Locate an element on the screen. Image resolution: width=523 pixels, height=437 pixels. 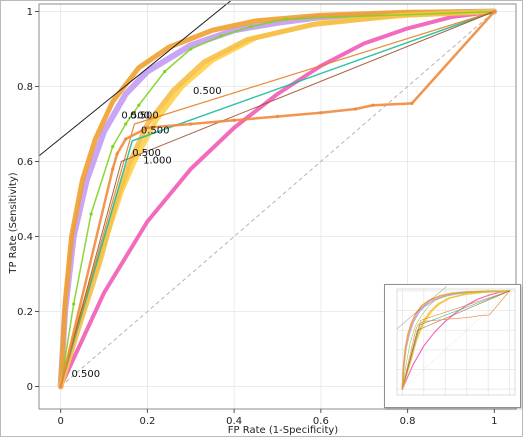
x-tick-label: 0.2 is located at coordinates (147, 421).